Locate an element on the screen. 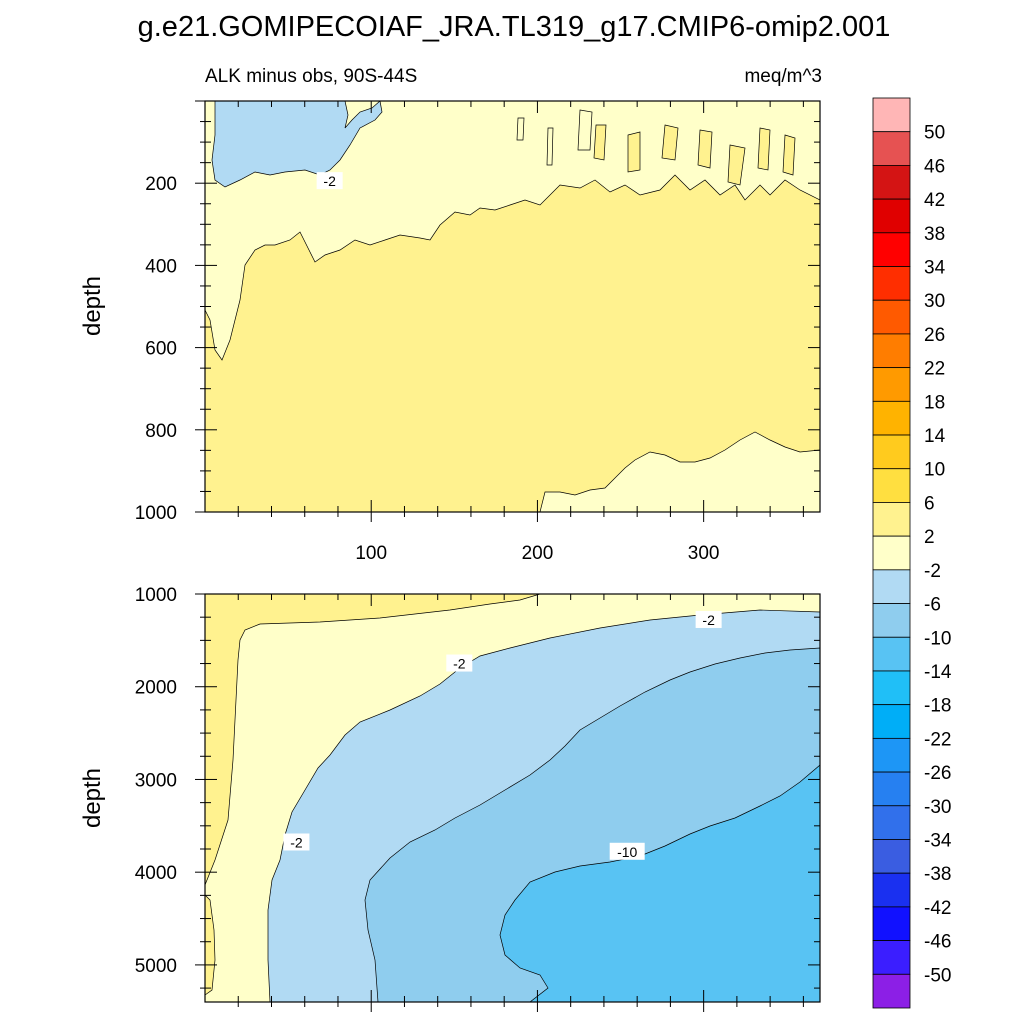 The image size is (1024, 1024). x-tick-label: 200 is located at coordinates (538, 553).